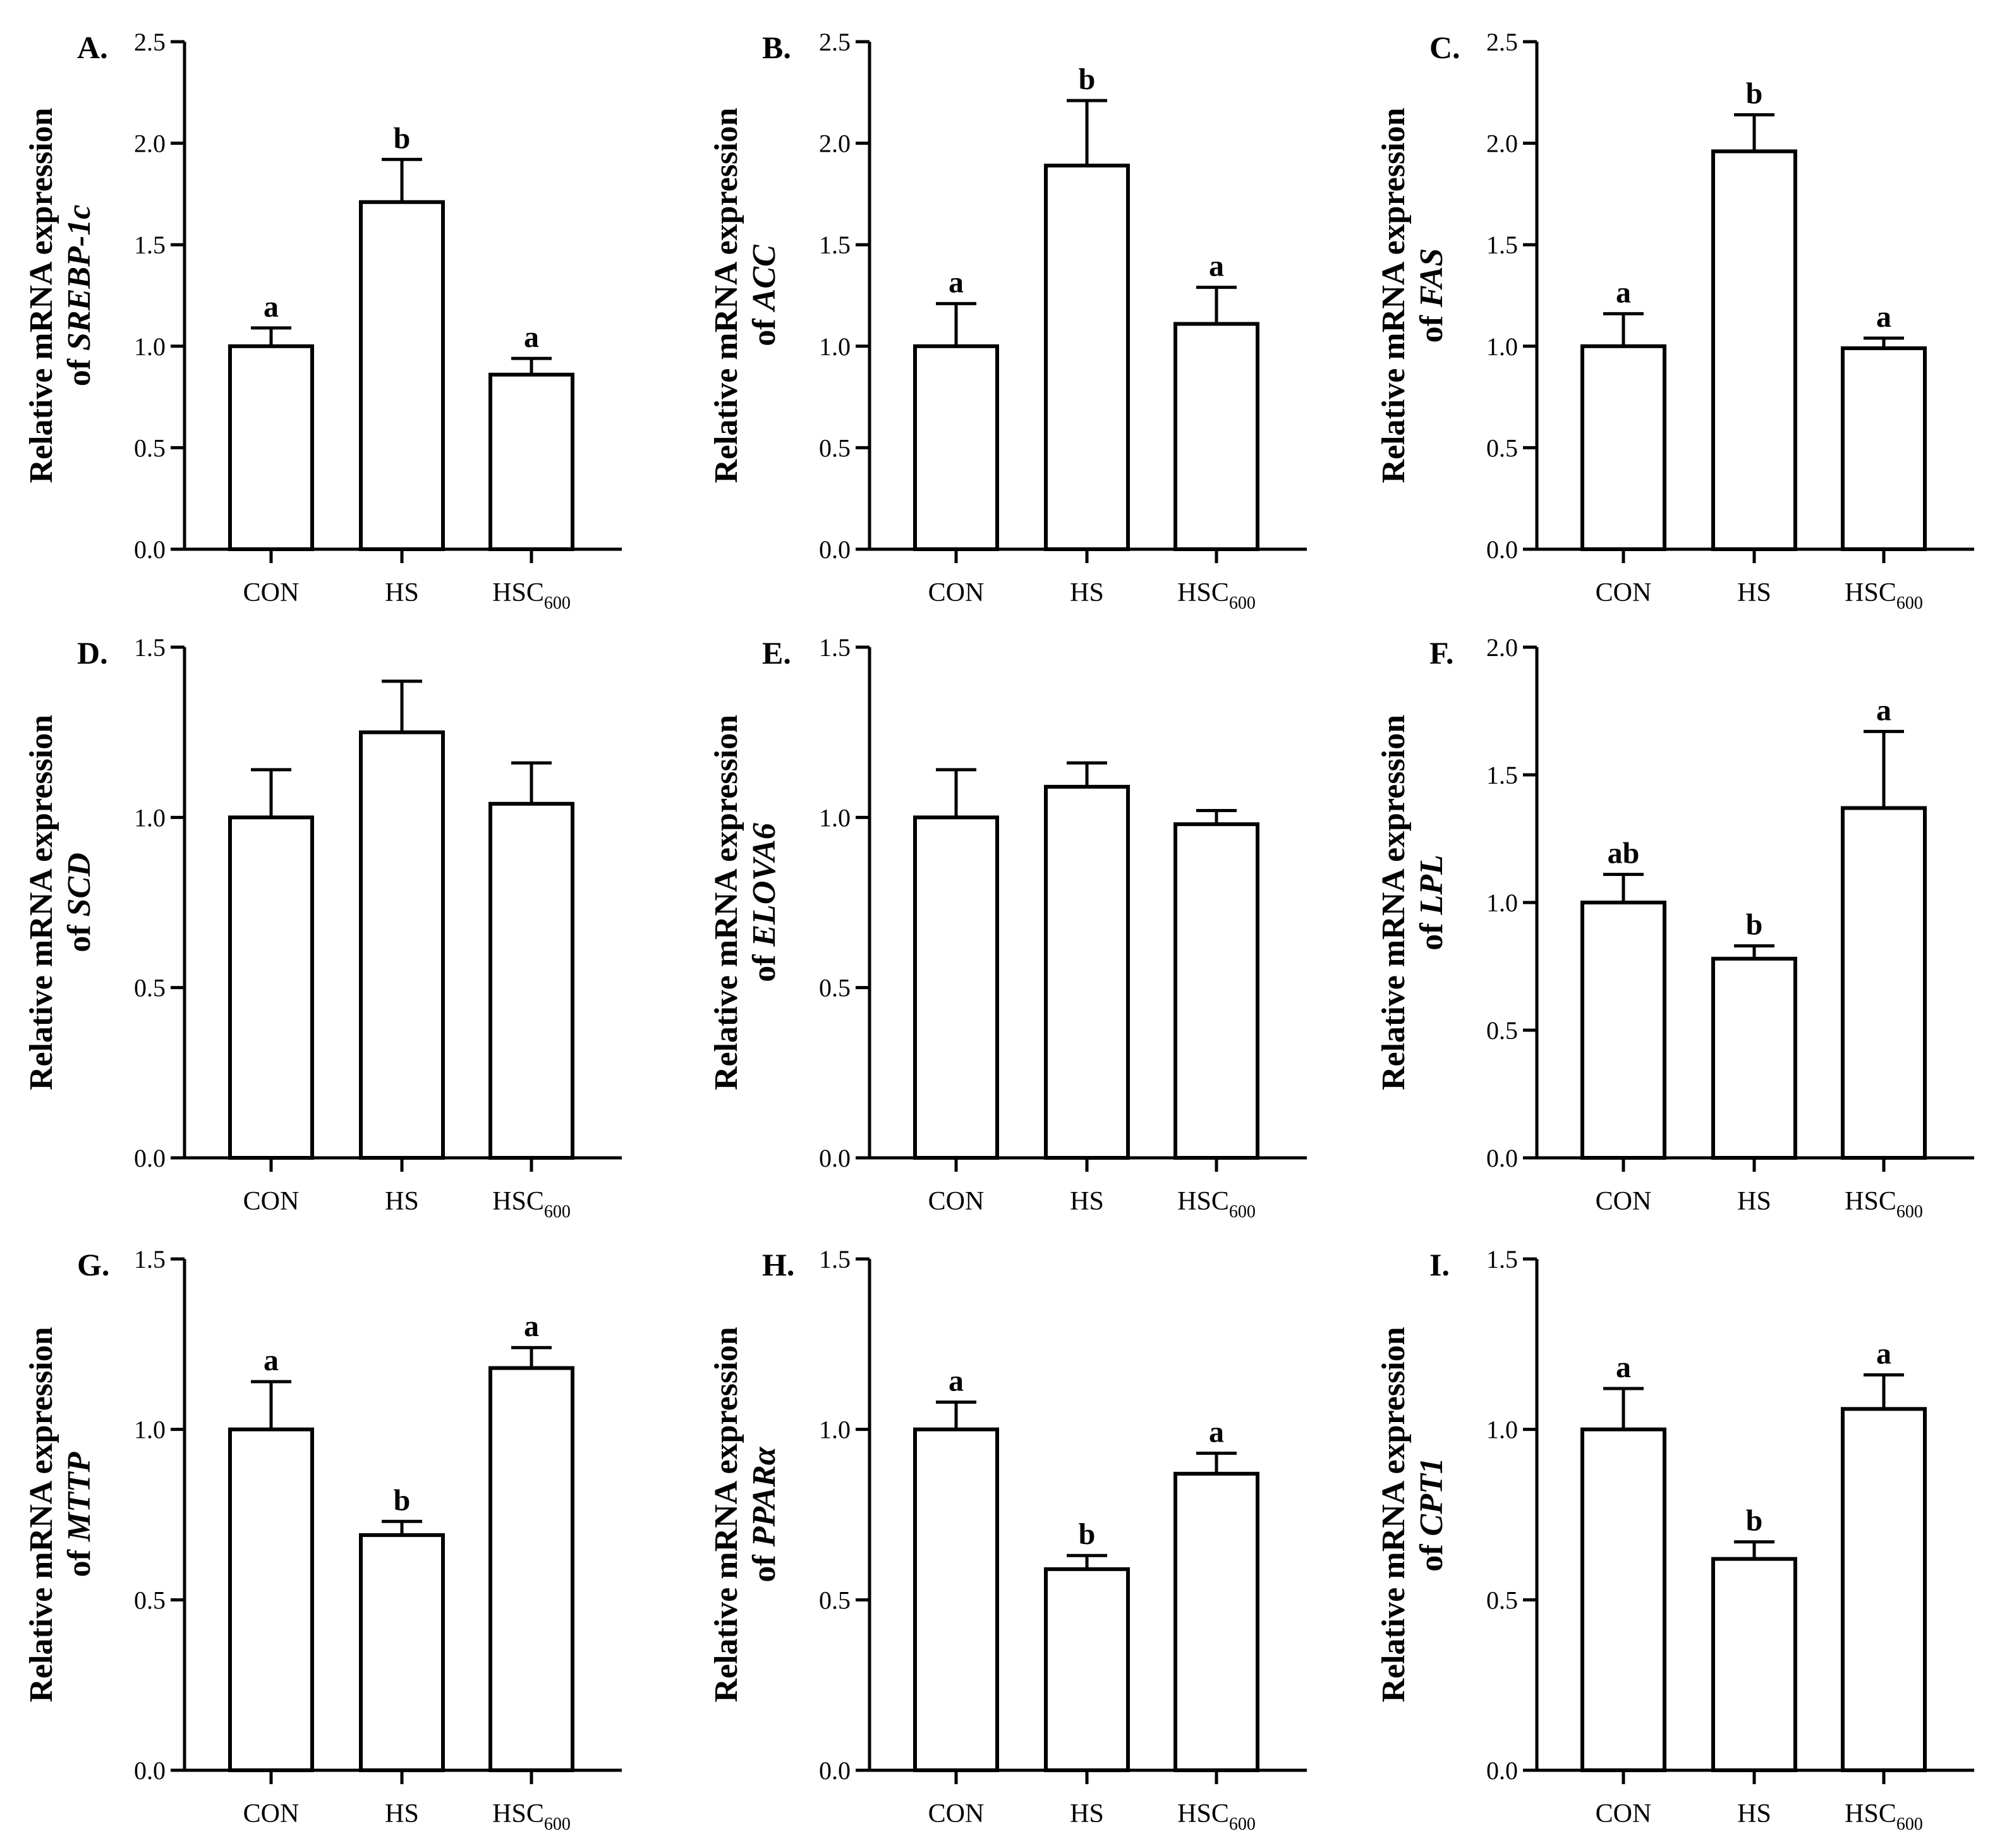 This screenshot has width=1995, height=1848. I want to click on y-axis-label: Relative mRNA expressionof ELOVA6, so click(745, 903).